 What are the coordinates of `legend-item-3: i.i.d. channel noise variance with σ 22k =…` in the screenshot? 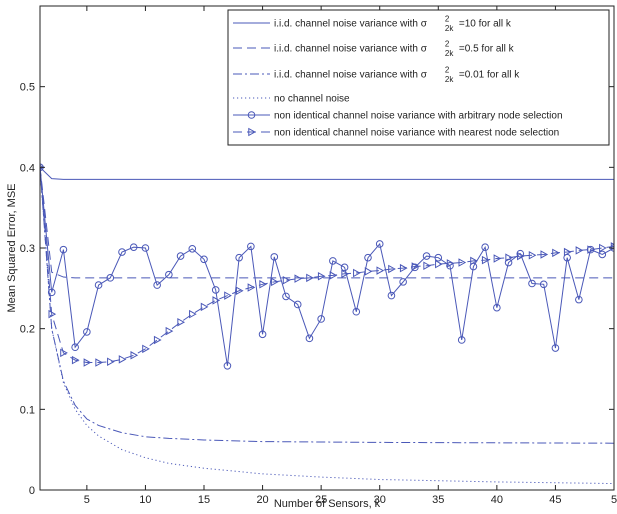 It's located at (376, 75).